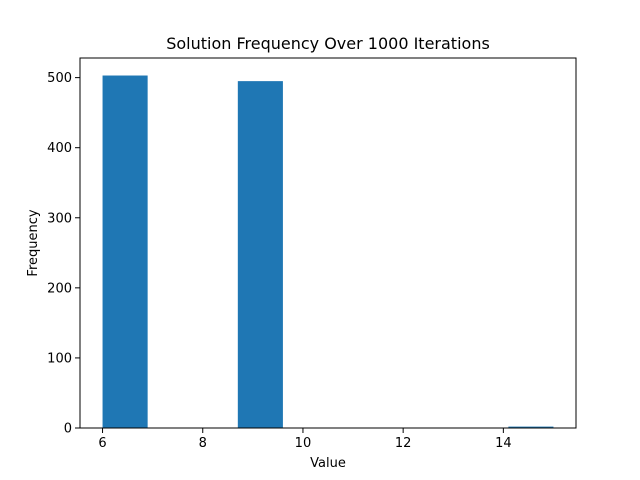 This screenshot has height=480, width=640. Describe the element at coordinates (63, 254) in the screenshot. I see `y-axis-ticks: 0 100 200 300 400 500` at that location.